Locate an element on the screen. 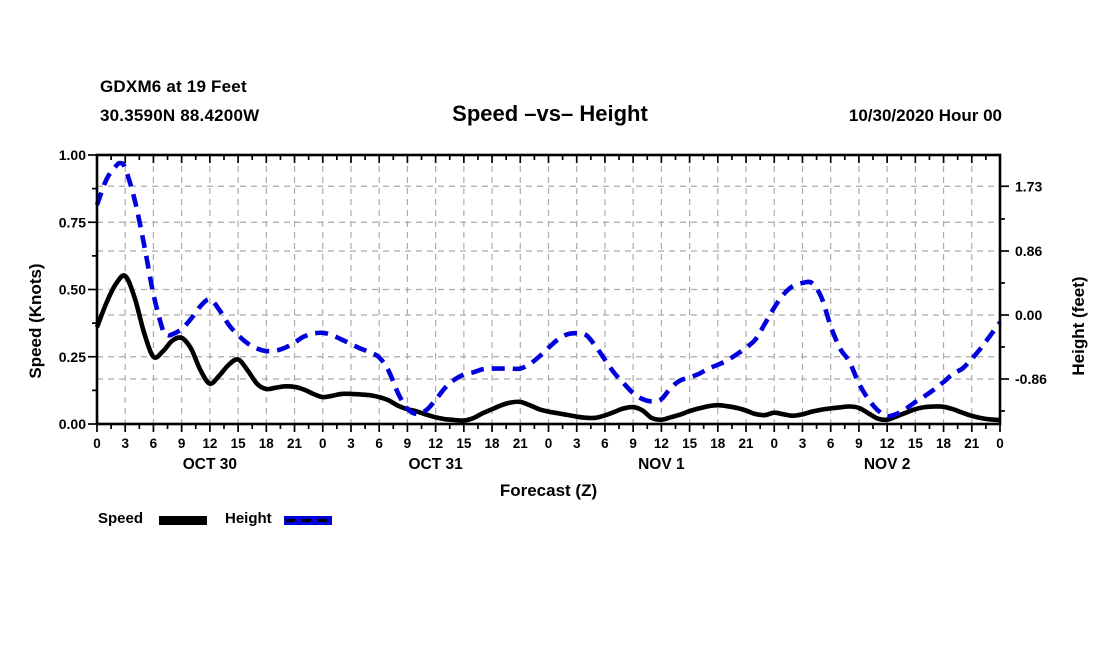 The width and height of the screenshot is (1100, 650). left-axis-title: Speed (Knots) is located at coordinates (35, 321).